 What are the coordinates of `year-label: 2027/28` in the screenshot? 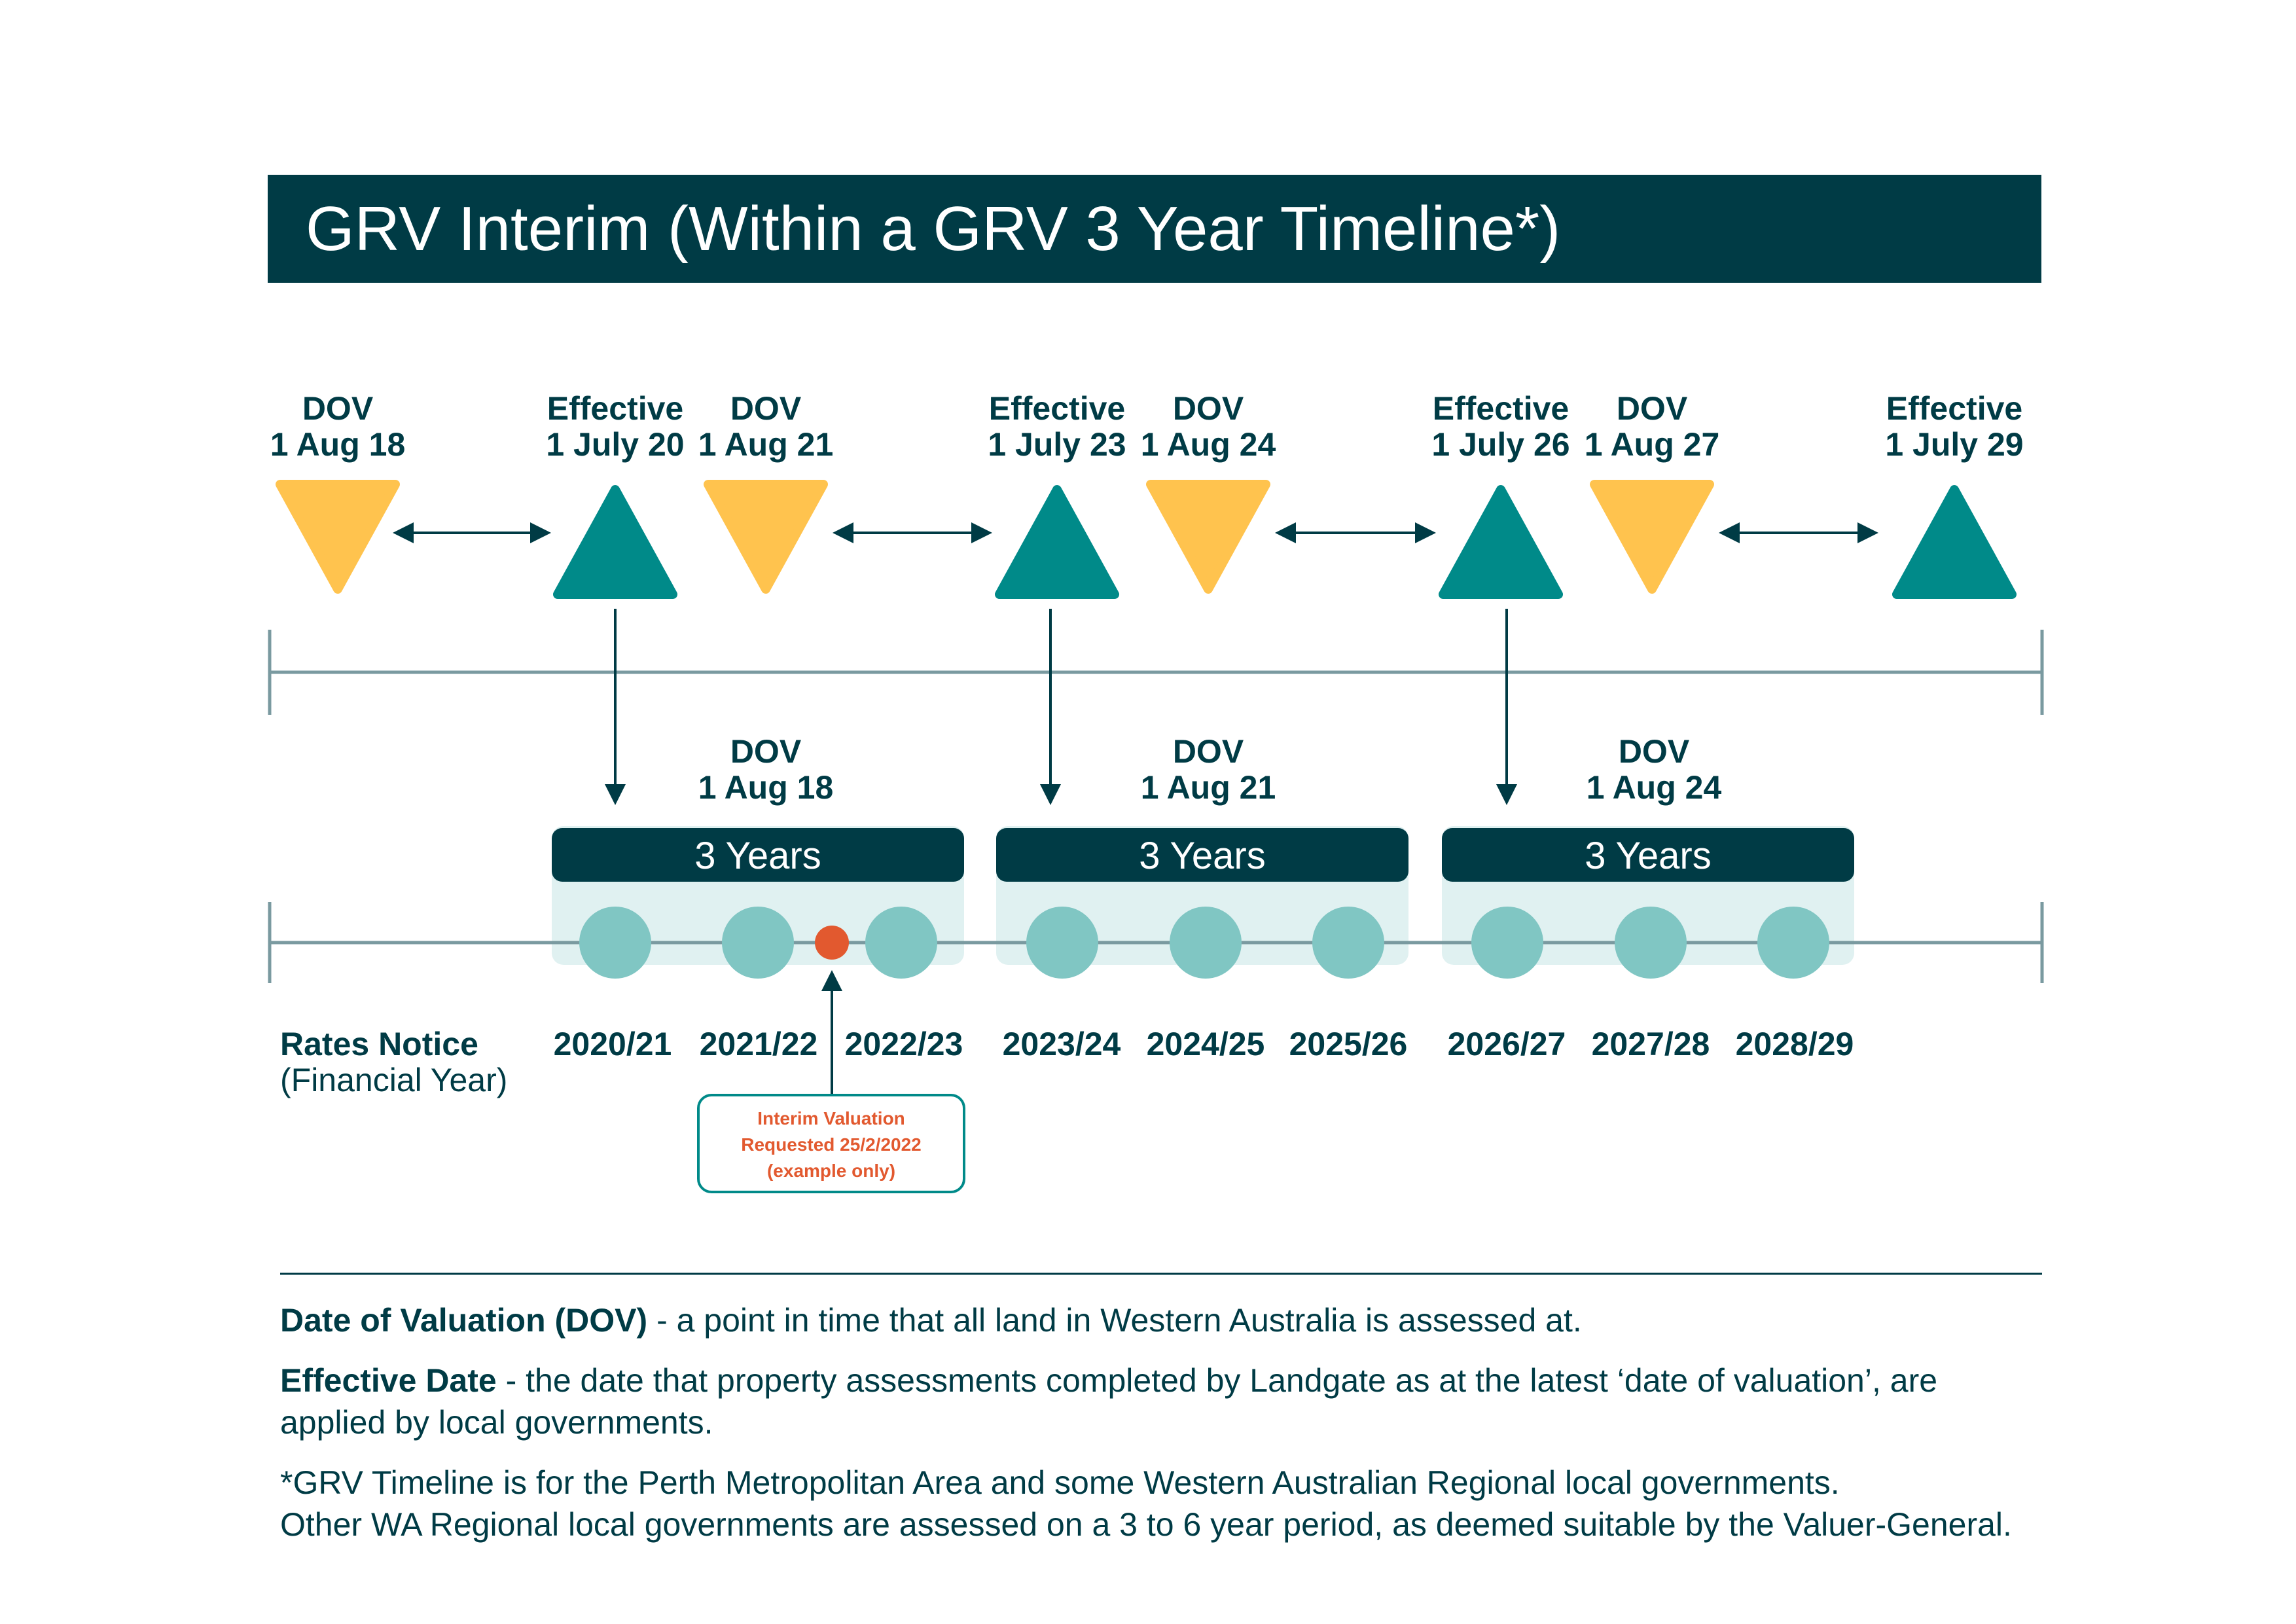 It's located at (1651, 1044).